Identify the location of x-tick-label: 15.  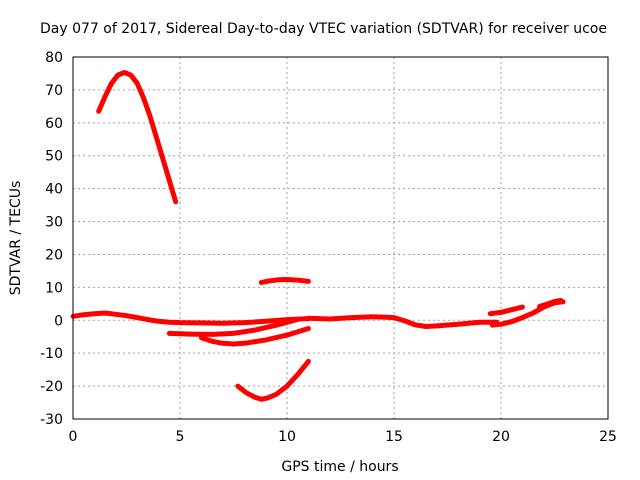
(394, 437).